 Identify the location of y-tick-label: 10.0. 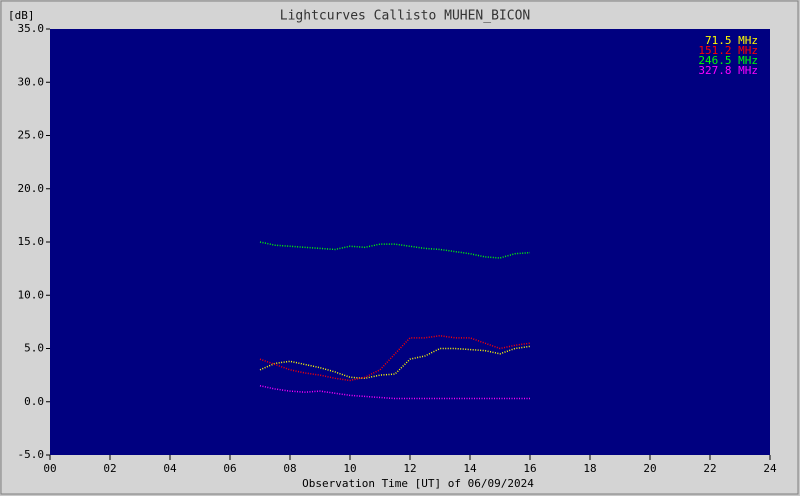
(31, 294).